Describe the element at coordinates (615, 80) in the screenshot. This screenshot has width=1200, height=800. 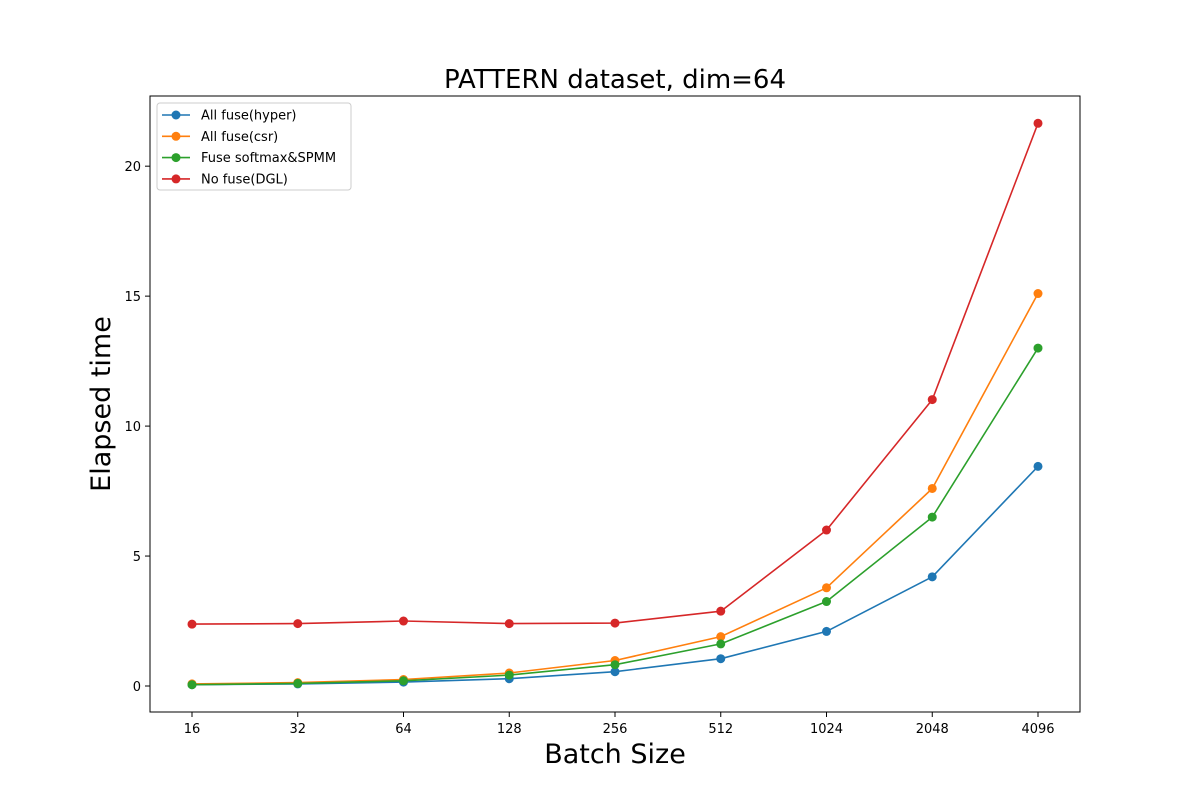
I see `chart-title: PATTERN dataset, dim=64` at that location.